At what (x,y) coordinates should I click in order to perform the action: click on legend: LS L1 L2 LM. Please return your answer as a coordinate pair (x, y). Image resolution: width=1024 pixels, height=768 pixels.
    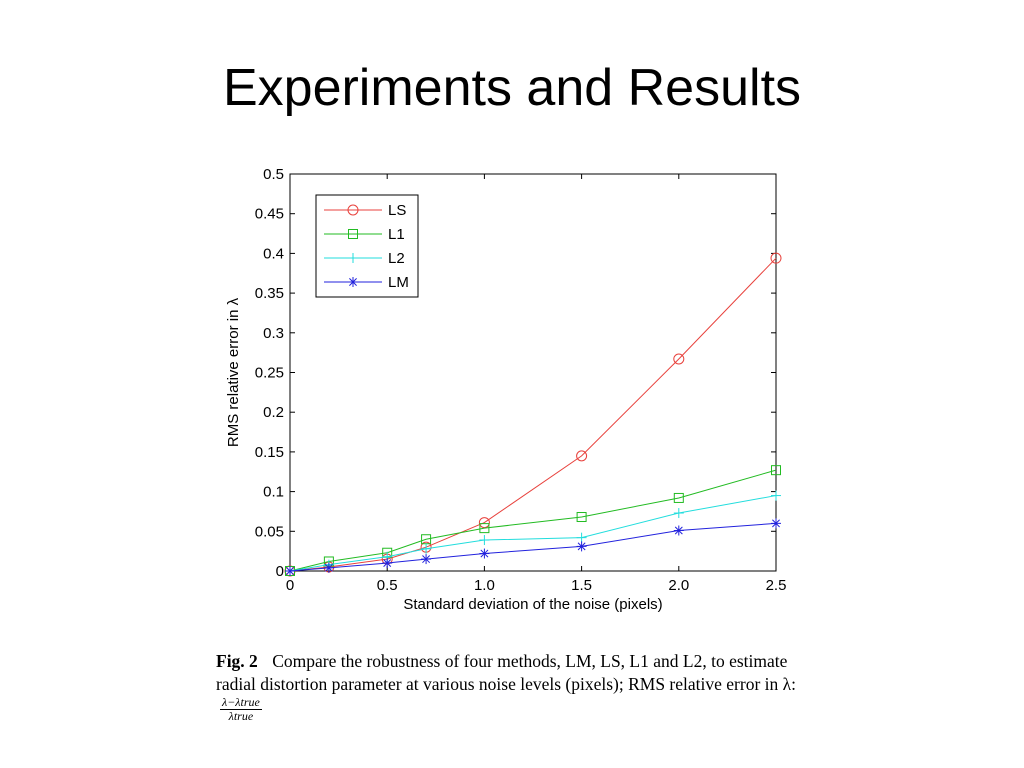
    Looking at the image, I should click on (367, 246).